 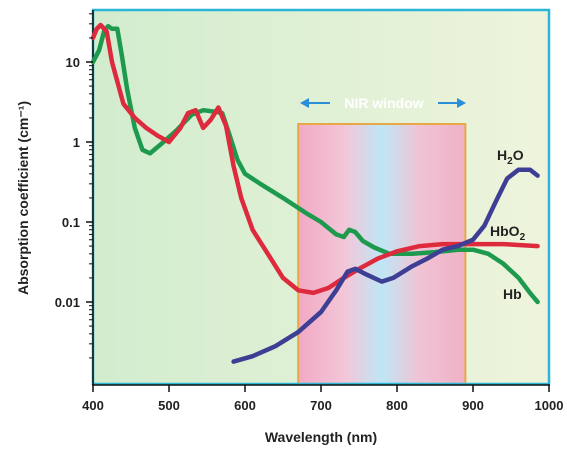 I want to click on y-tick-label: 0.01, so click(x=67, y=302).